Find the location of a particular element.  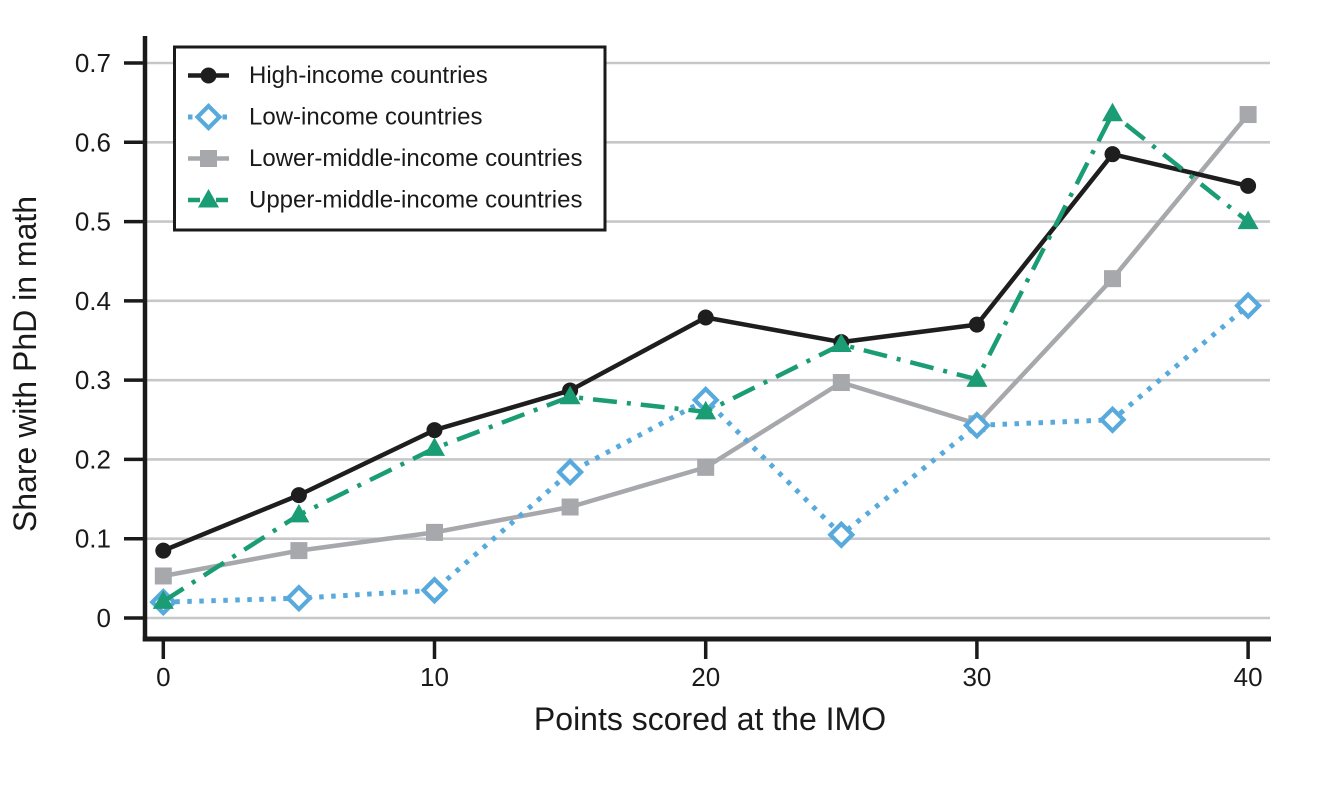

legend-item-low-income-countries: Low-income countries is located at coordinates (335, 117).